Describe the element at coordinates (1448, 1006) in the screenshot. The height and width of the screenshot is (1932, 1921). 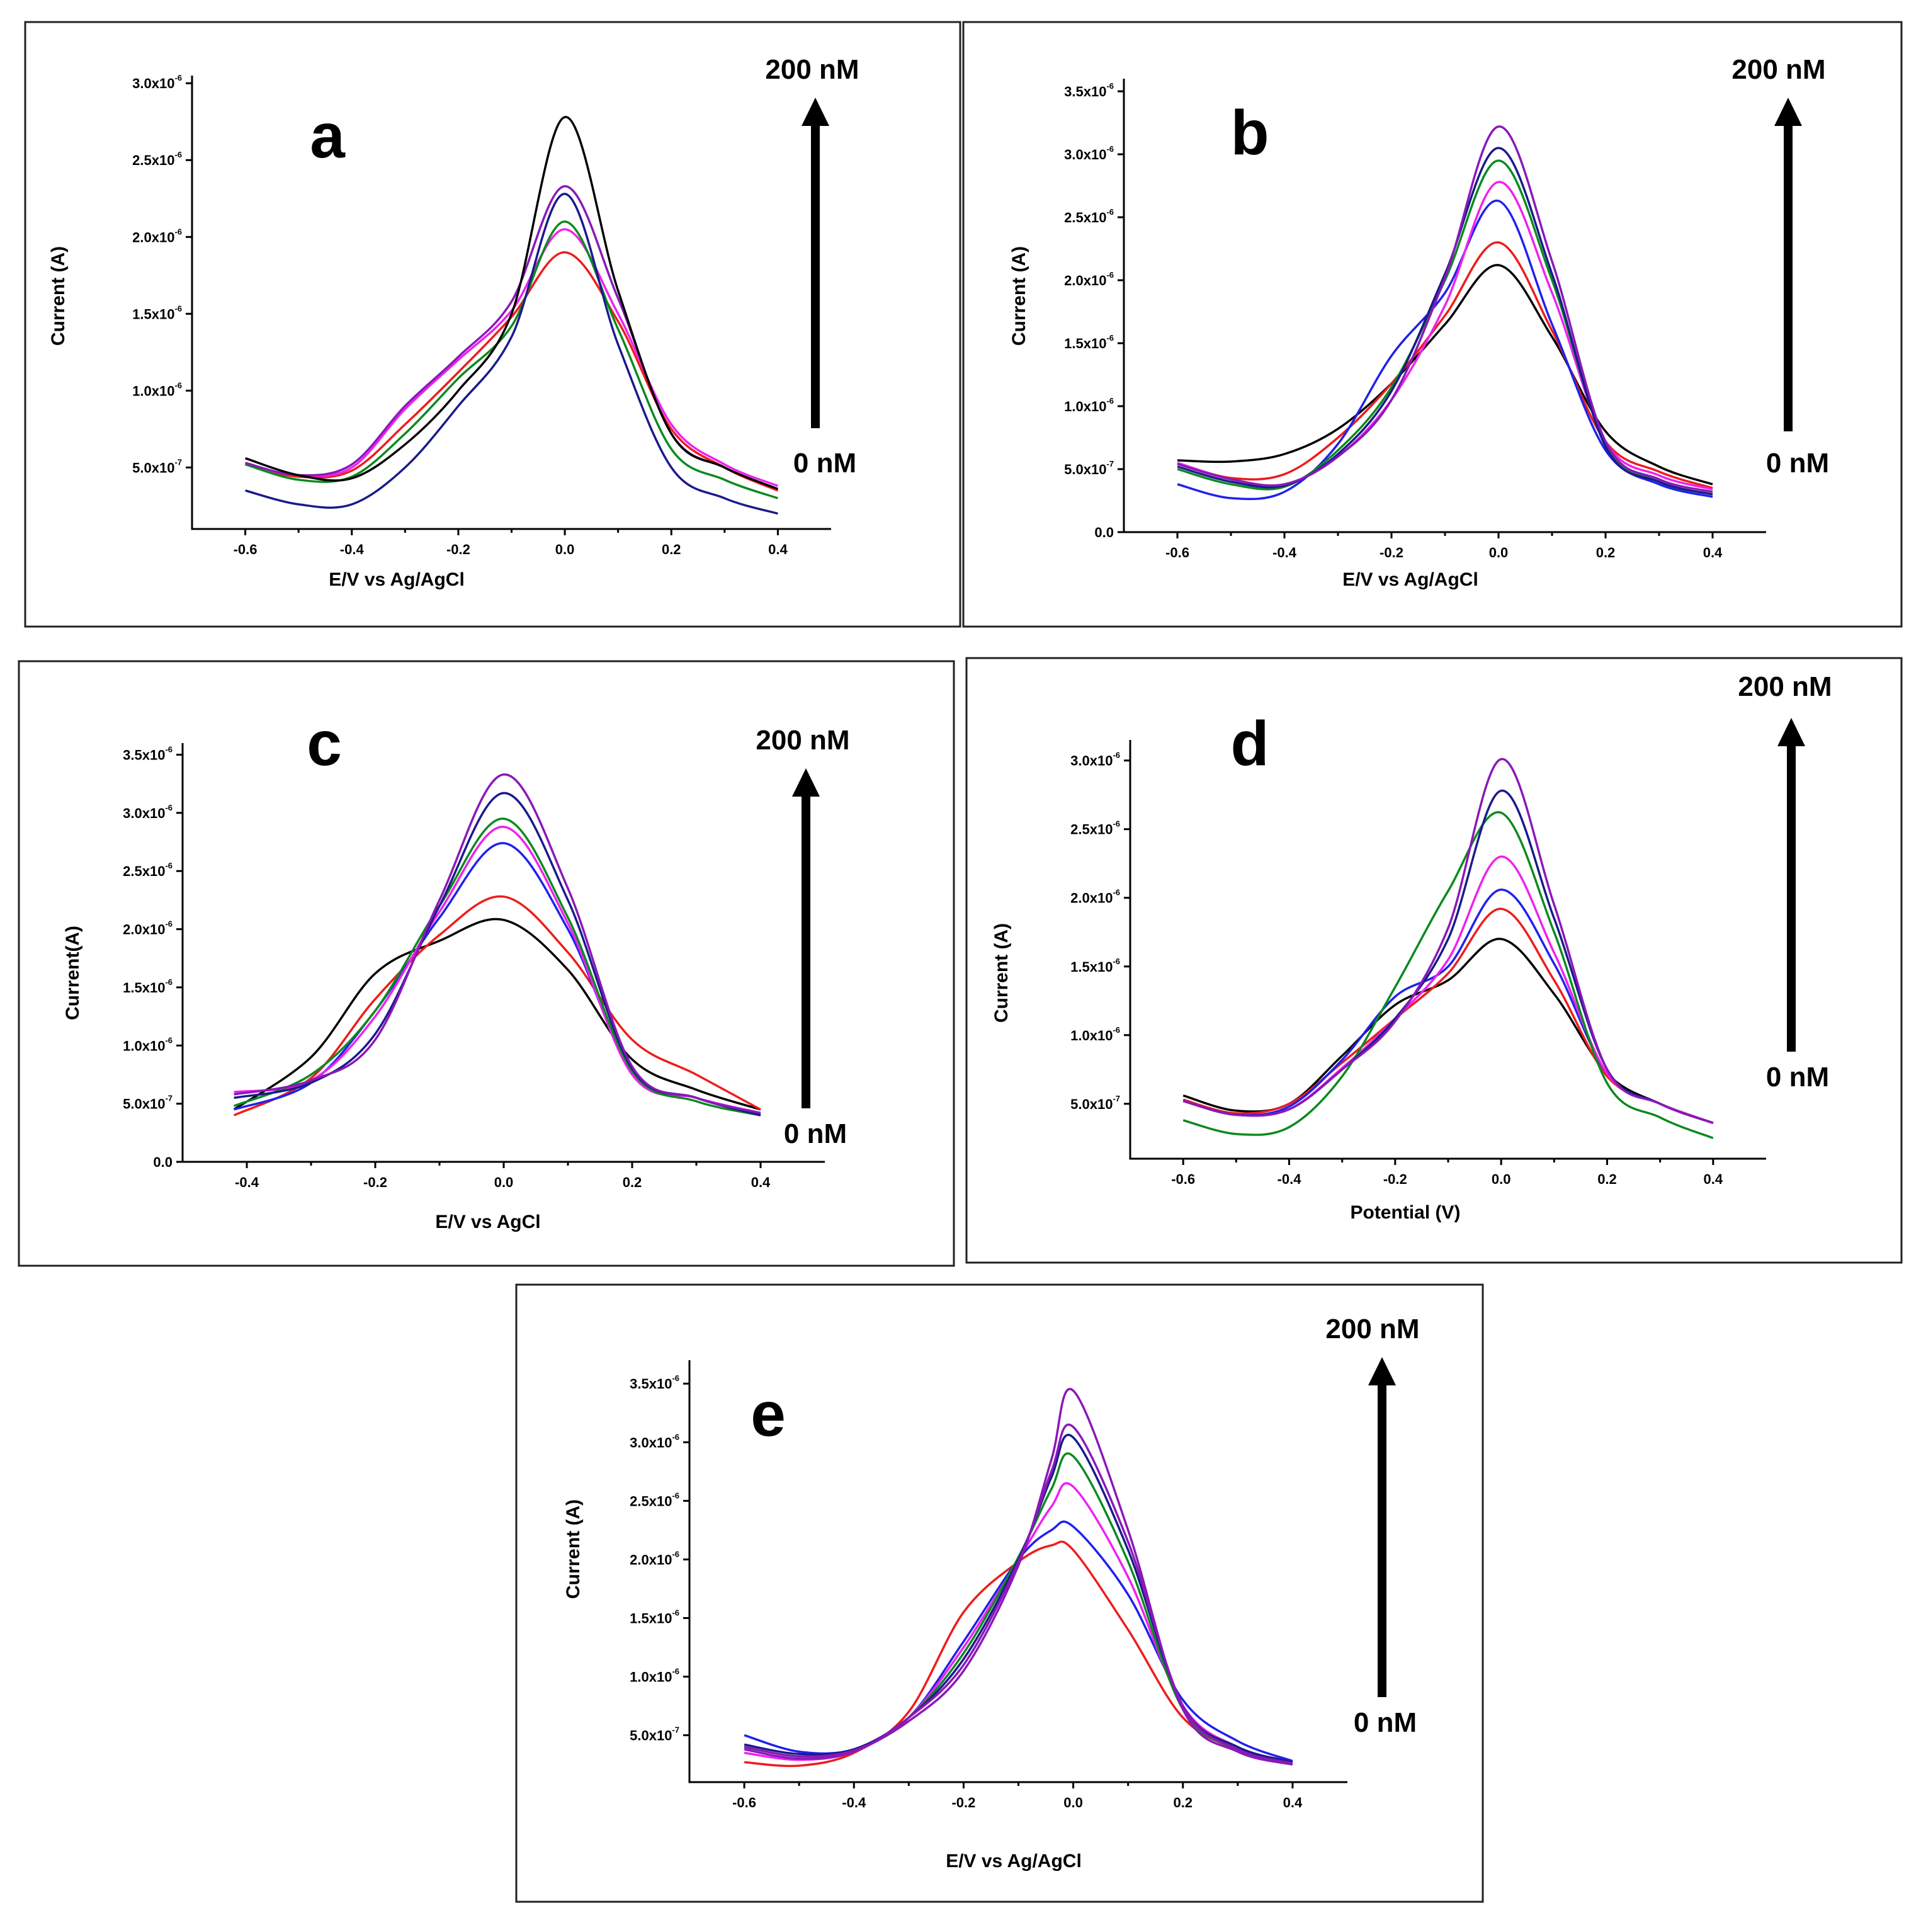
I see `series-line-blue` at that location.